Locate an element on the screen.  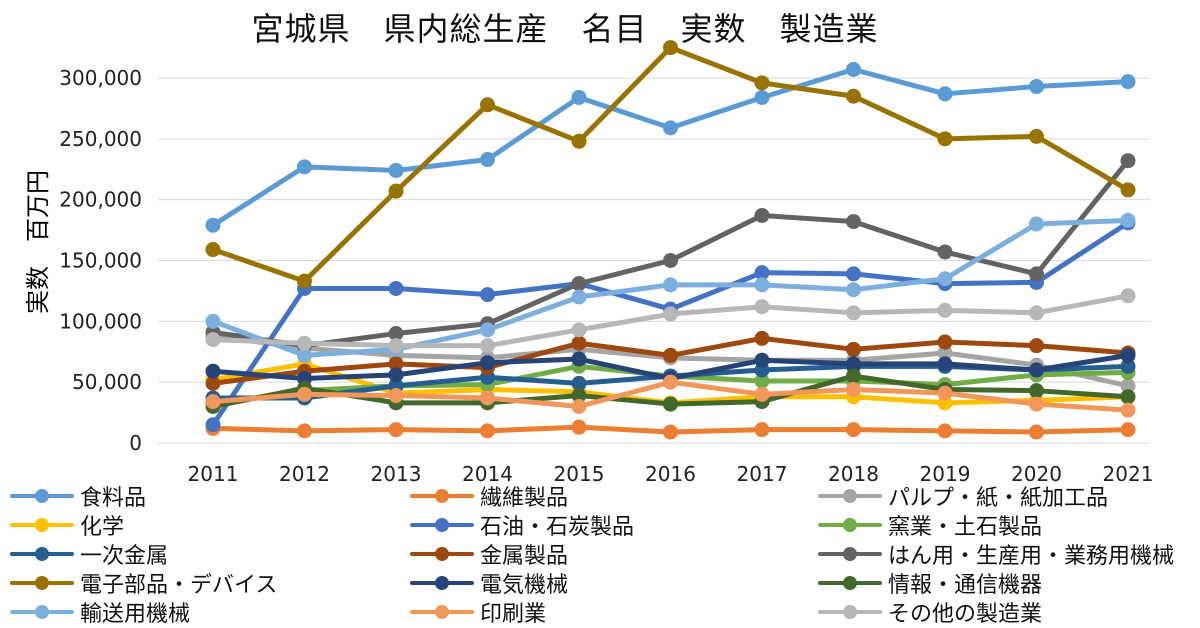
legend-item: 繊維製品 is located at coordinates (489, 496).